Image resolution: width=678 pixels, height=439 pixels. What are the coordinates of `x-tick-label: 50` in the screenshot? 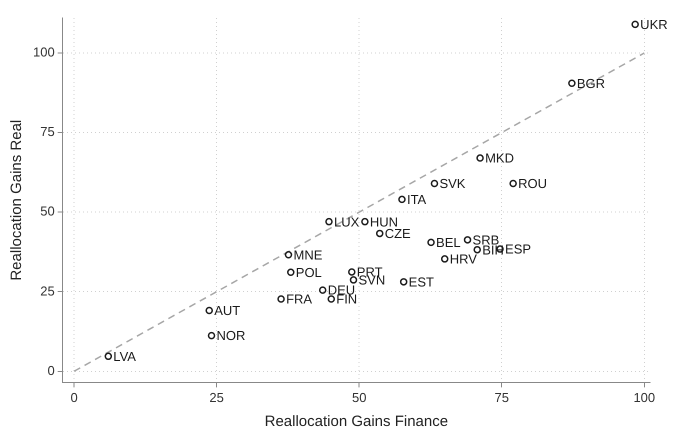 It's located at (359, 397).